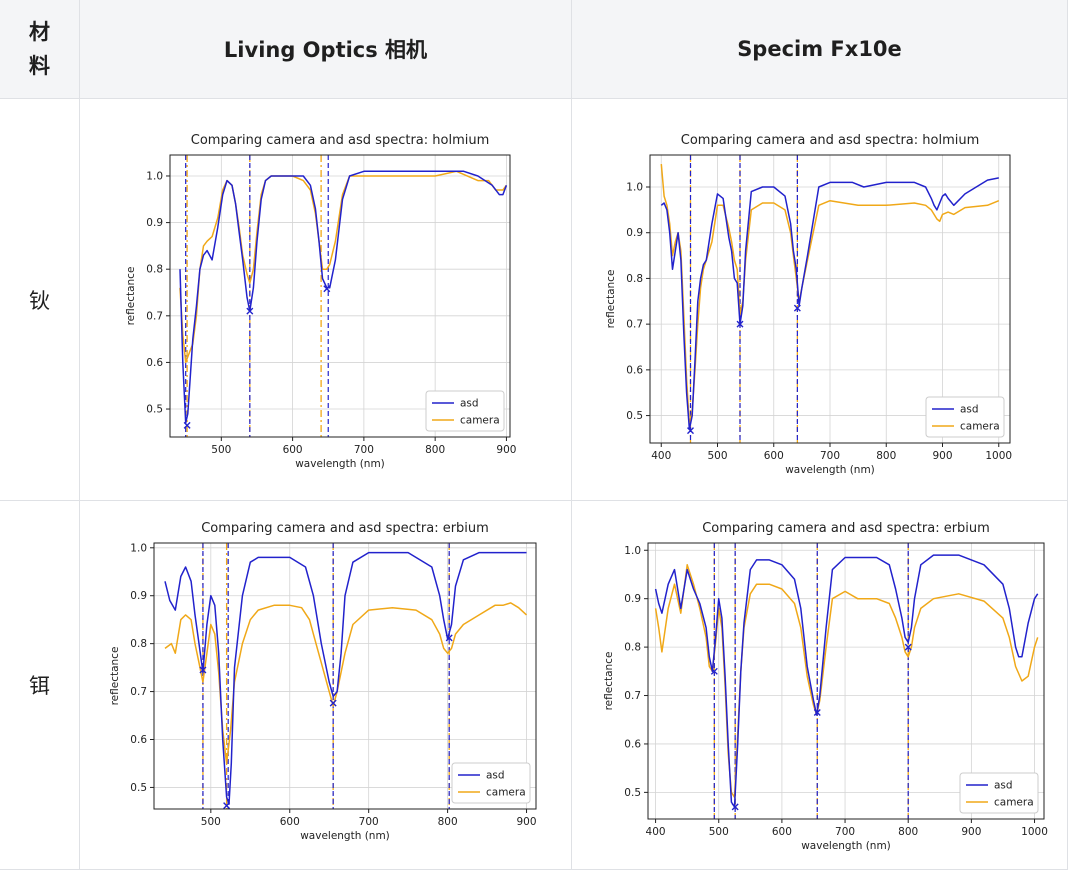 This screenshot has height=870, width=1068. What do you see at coordinates (634, 370) in the screenshot?
I see `chart-1-ytick-label-1: 0.6` at bounding box center [634, 370].